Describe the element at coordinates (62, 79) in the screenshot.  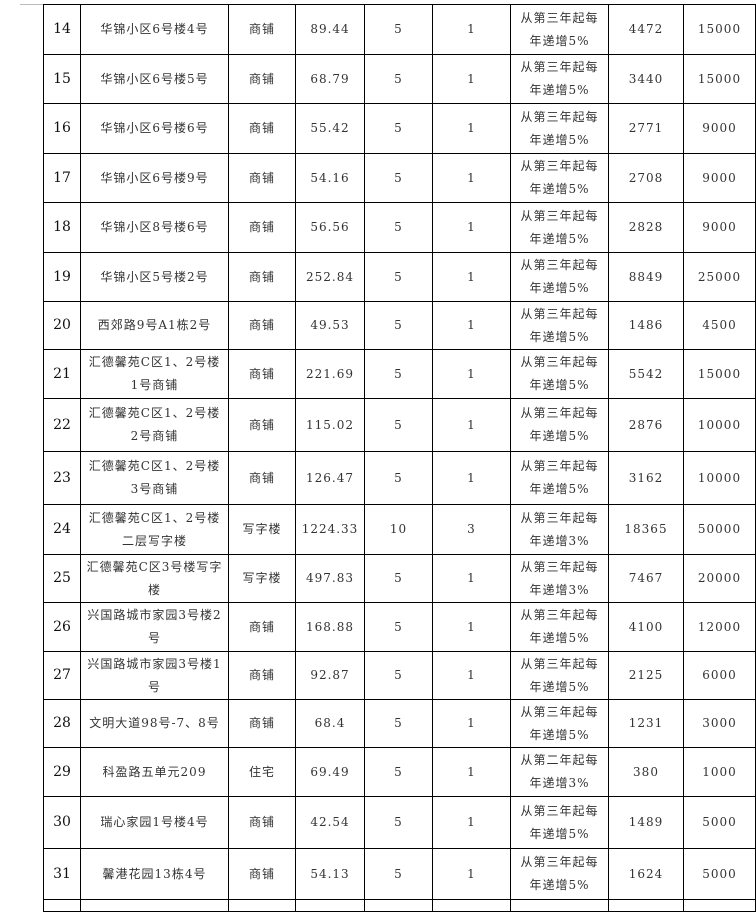
I see `row-number: 15` at that location.